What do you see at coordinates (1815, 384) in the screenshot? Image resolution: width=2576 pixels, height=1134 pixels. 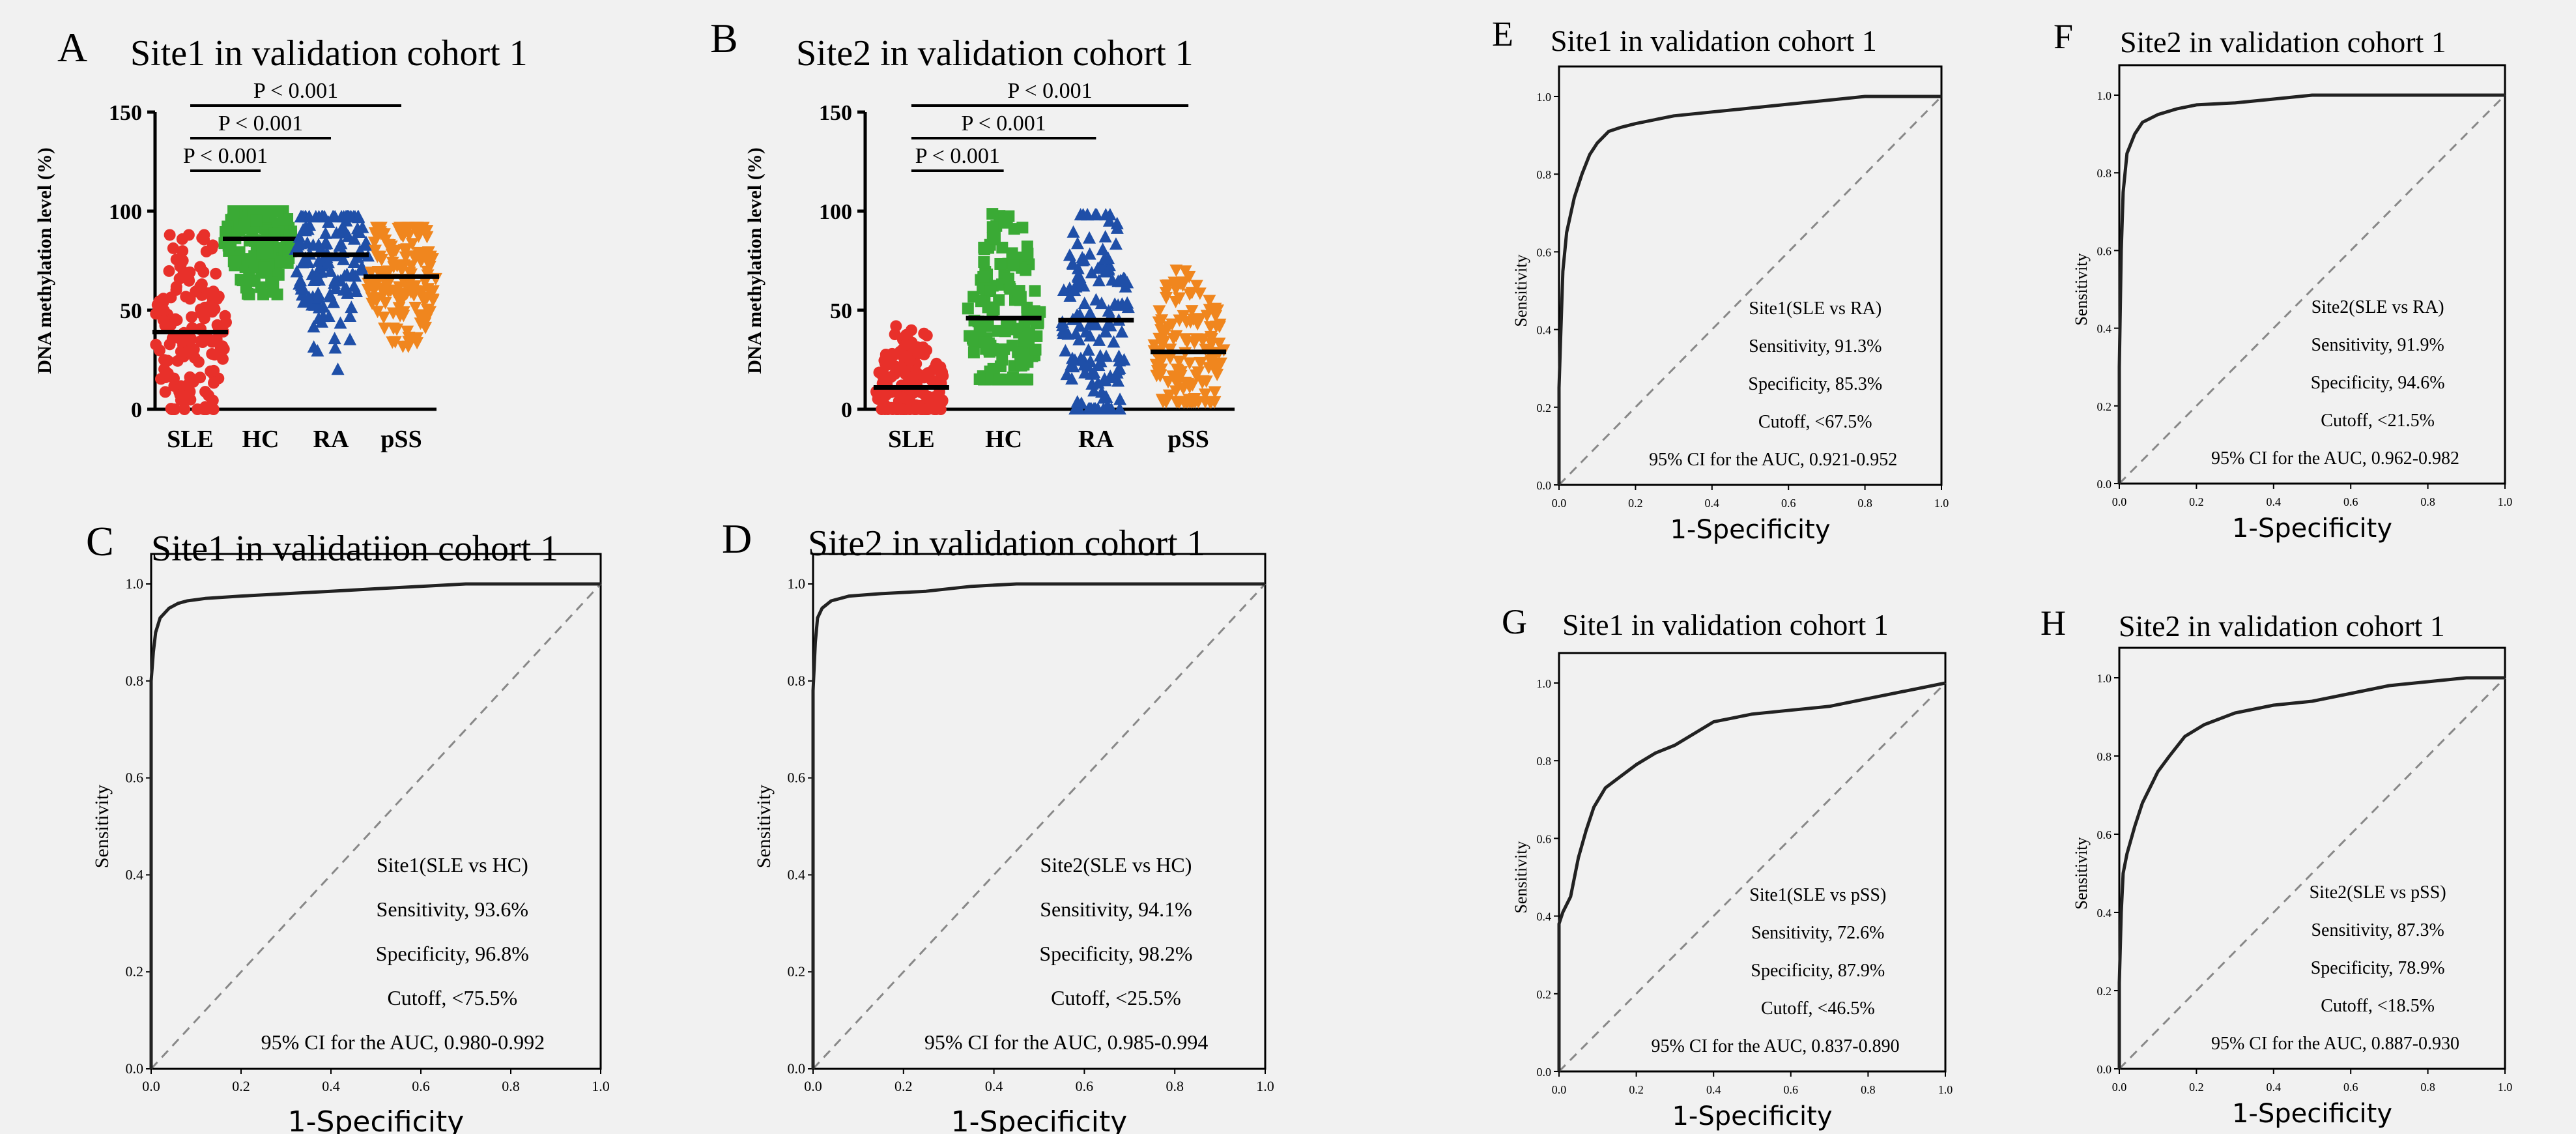 I see `annotation-line: Specificity, 85.3%` at bounding box center [1815, 384].